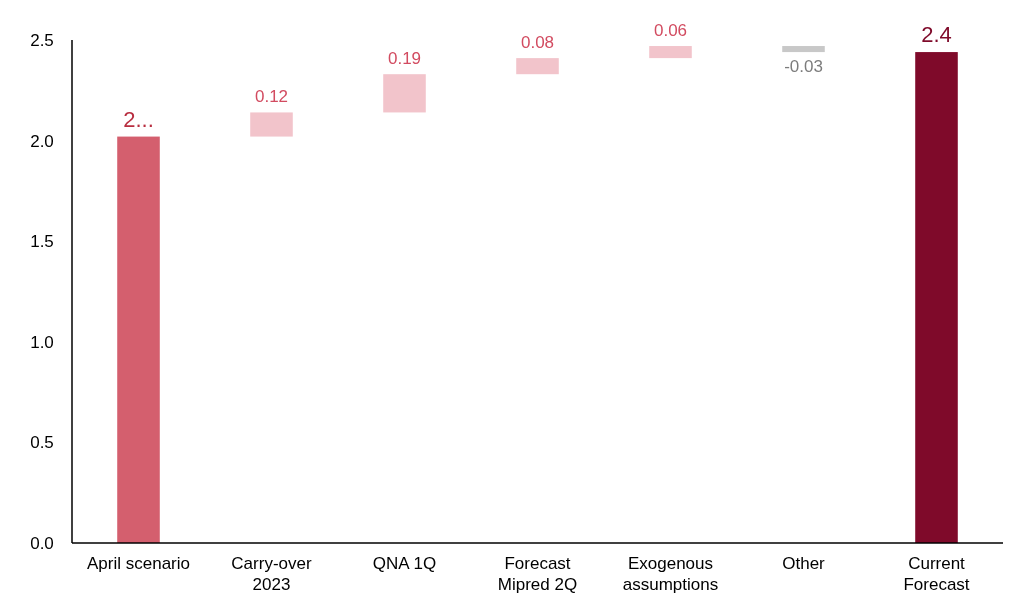 The width and height of the screenshot is (1015, 601). What do you see at coordinates (404, 59) in the screenshot?
I see `data-label: 0.19` at bounding box center [404, 59].